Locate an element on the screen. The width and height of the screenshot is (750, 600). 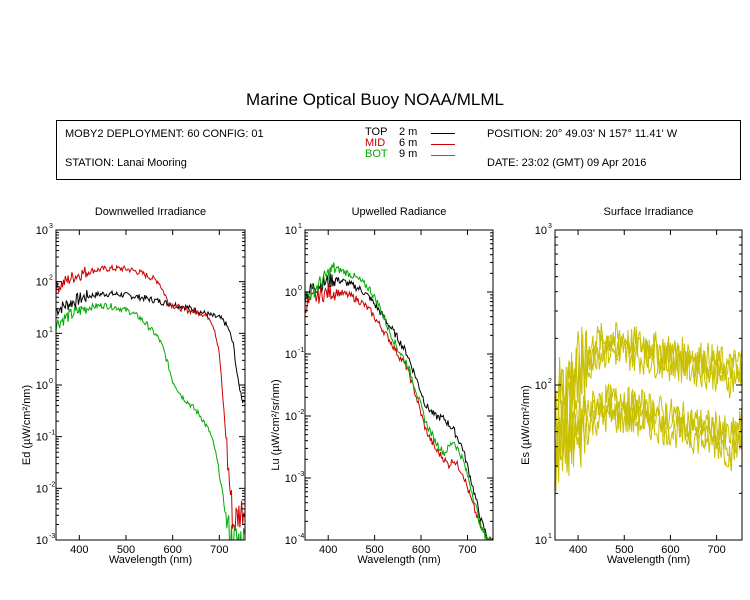
legend-line-mid is located at coordinates (443, 144).